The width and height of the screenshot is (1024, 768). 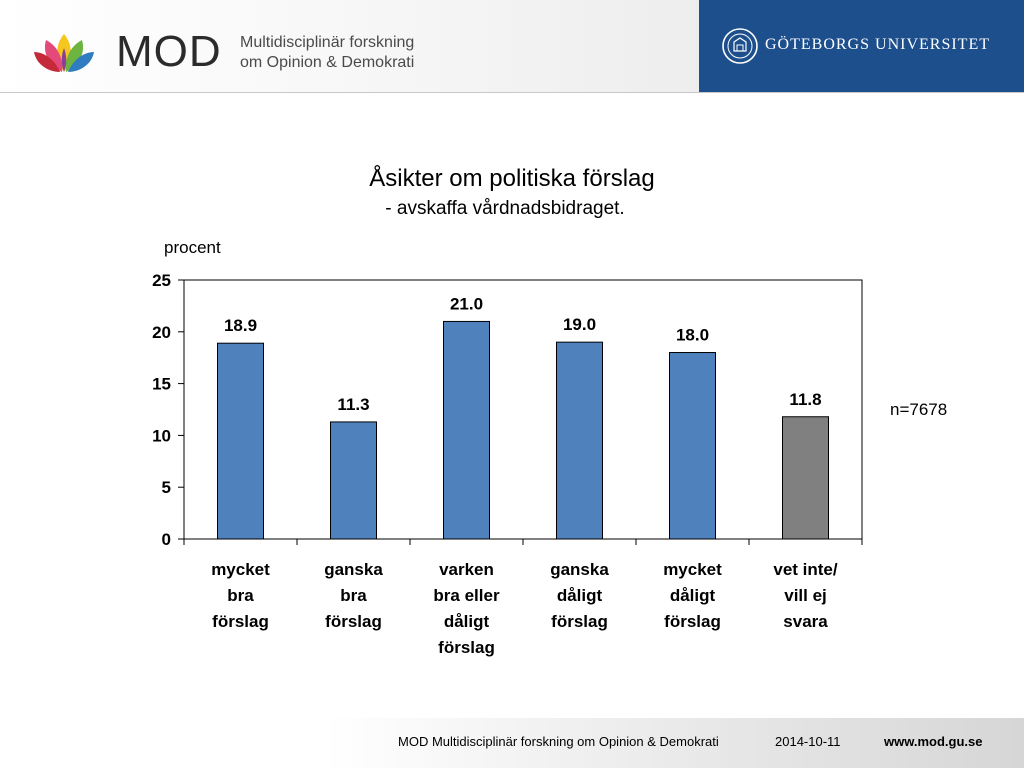 I want to click on data-label: 11.8, so click(x=805, y=399).